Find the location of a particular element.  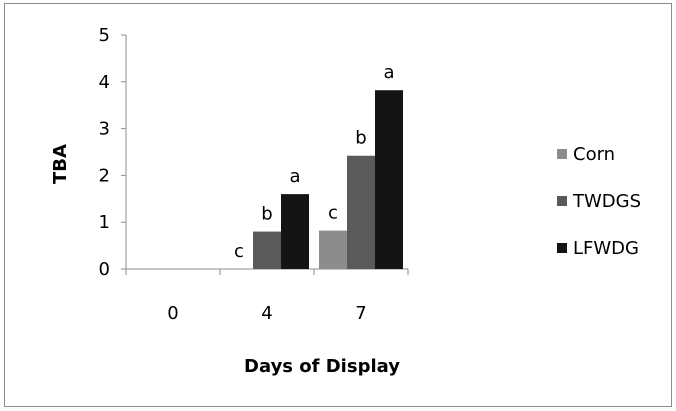

bars is located at coordinates (328, 179).